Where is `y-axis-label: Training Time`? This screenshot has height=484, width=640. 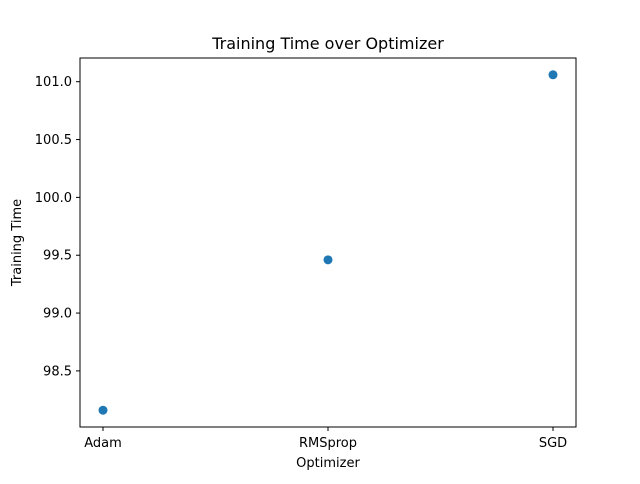
y-axis-label: Training Time is located at coordinates (17, 243).